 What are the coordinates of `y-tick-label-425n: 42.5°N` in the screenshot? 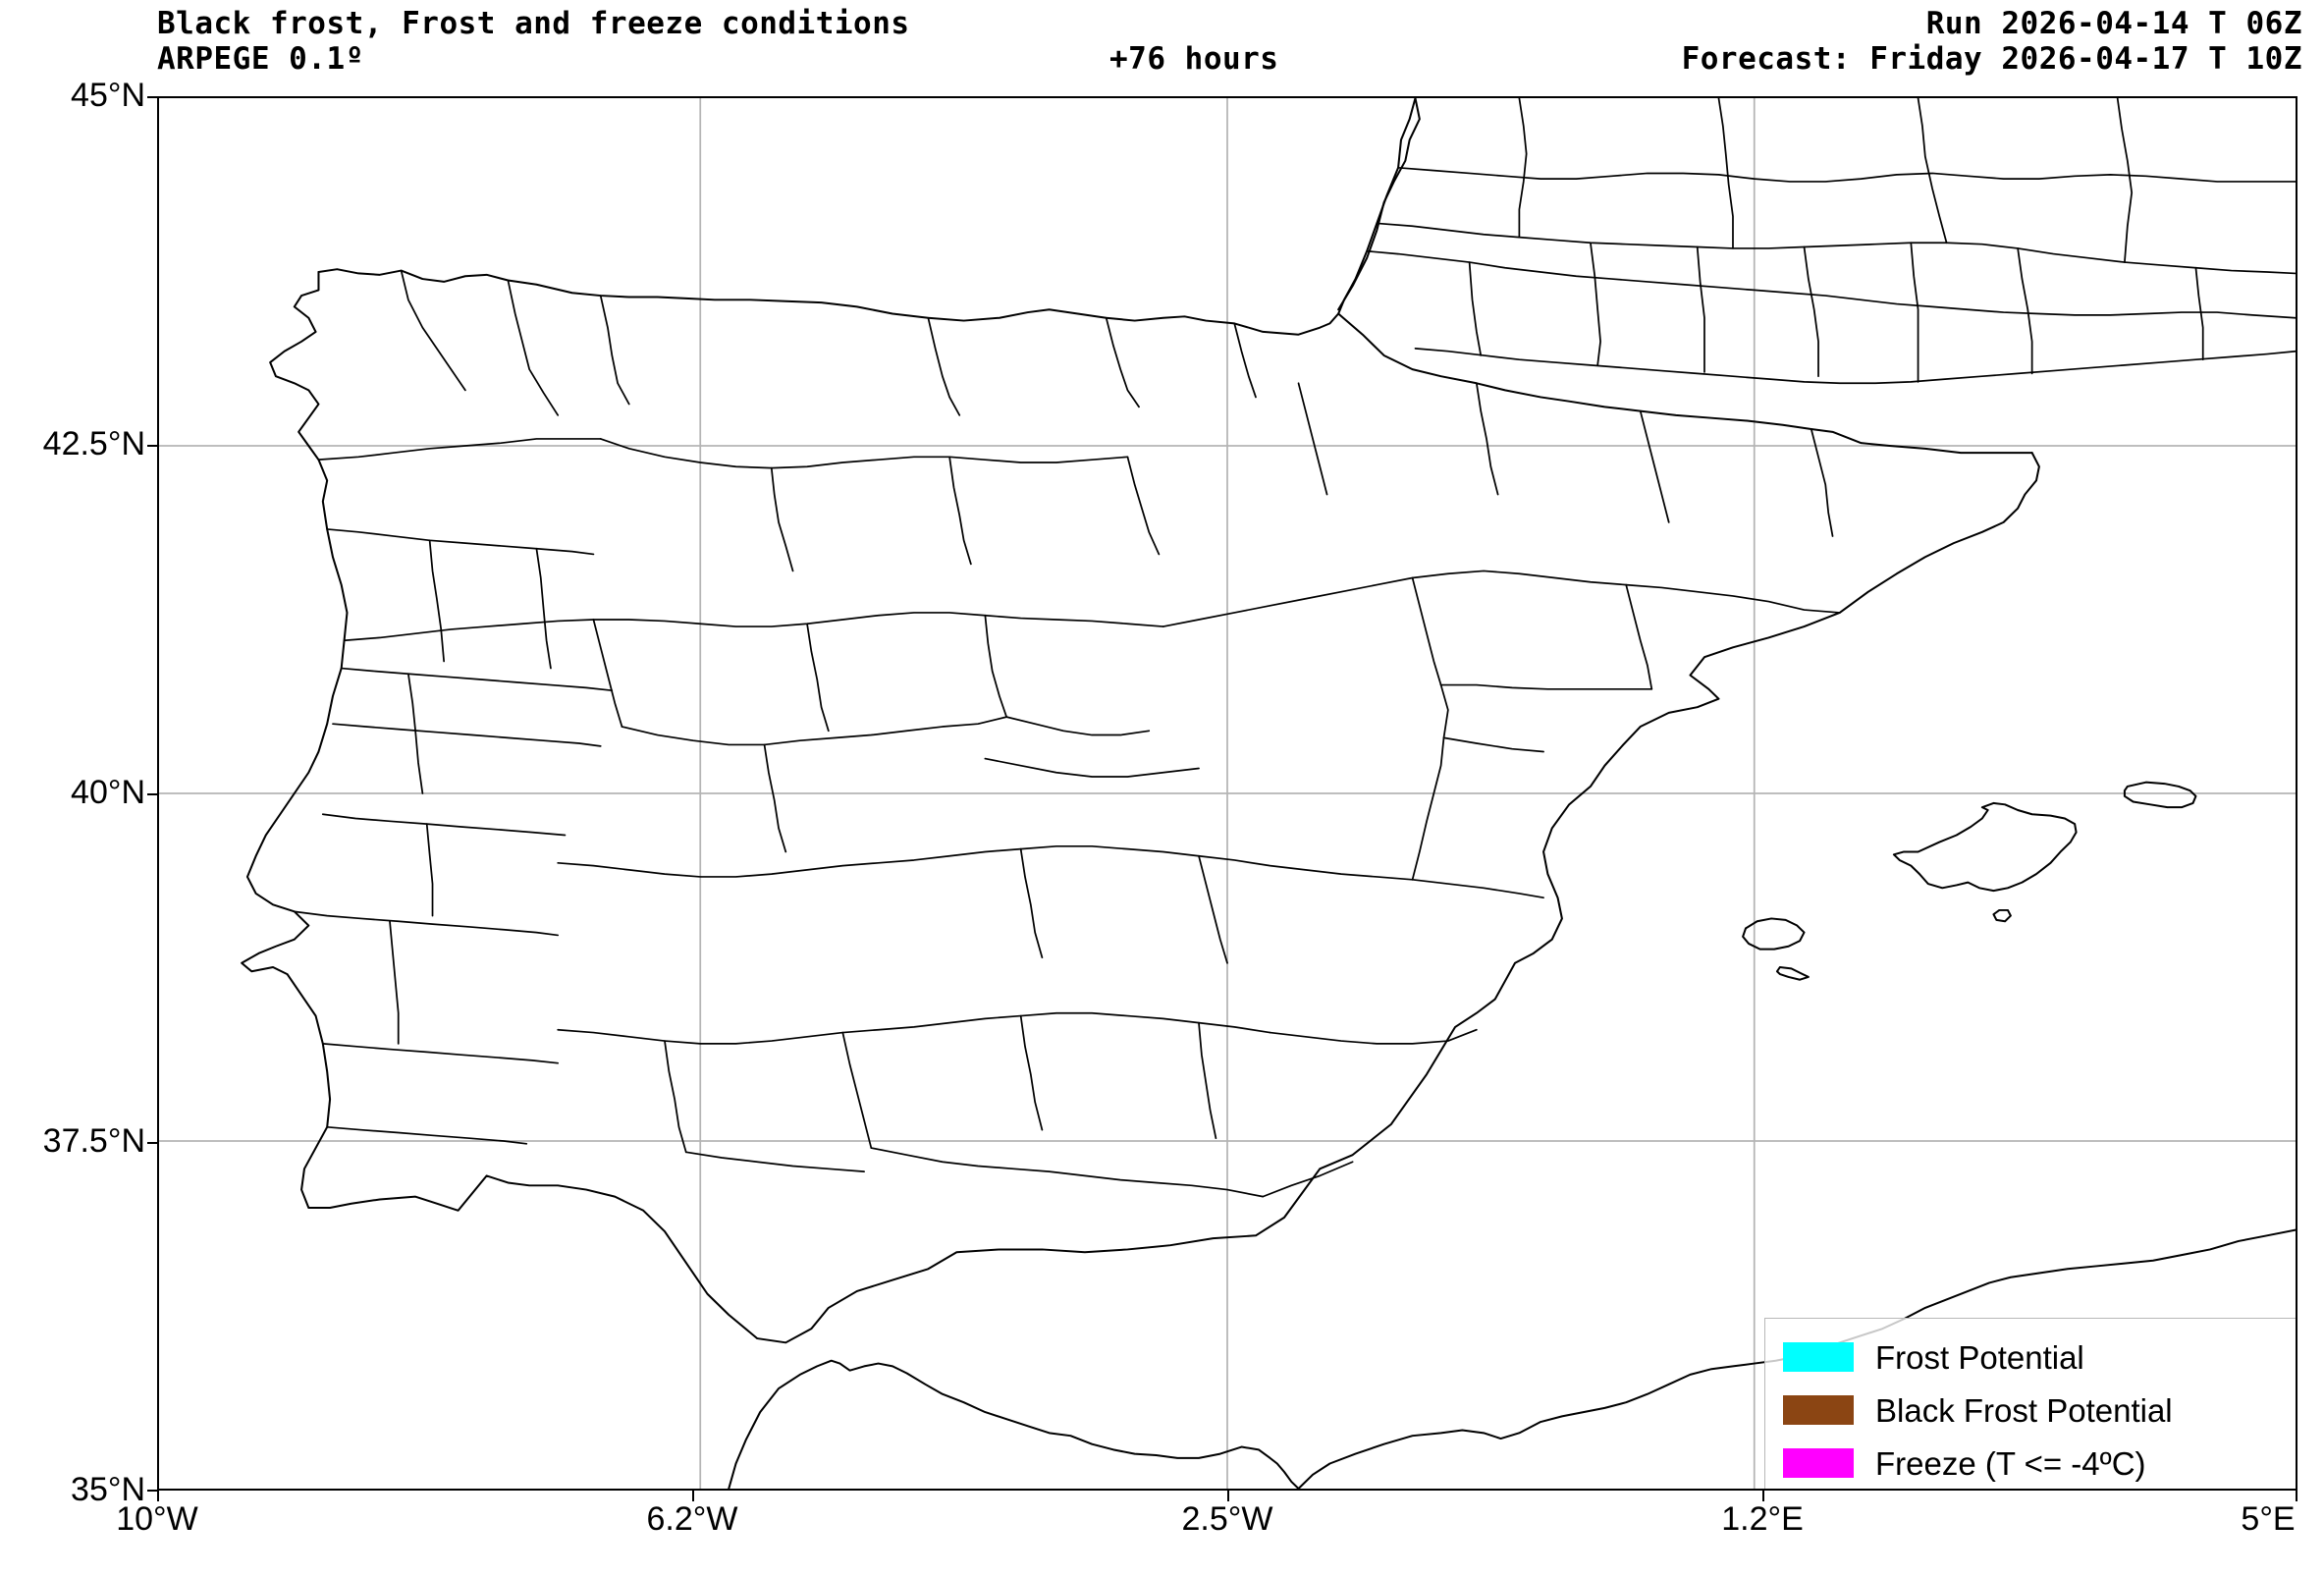 It's located at (93, 443).